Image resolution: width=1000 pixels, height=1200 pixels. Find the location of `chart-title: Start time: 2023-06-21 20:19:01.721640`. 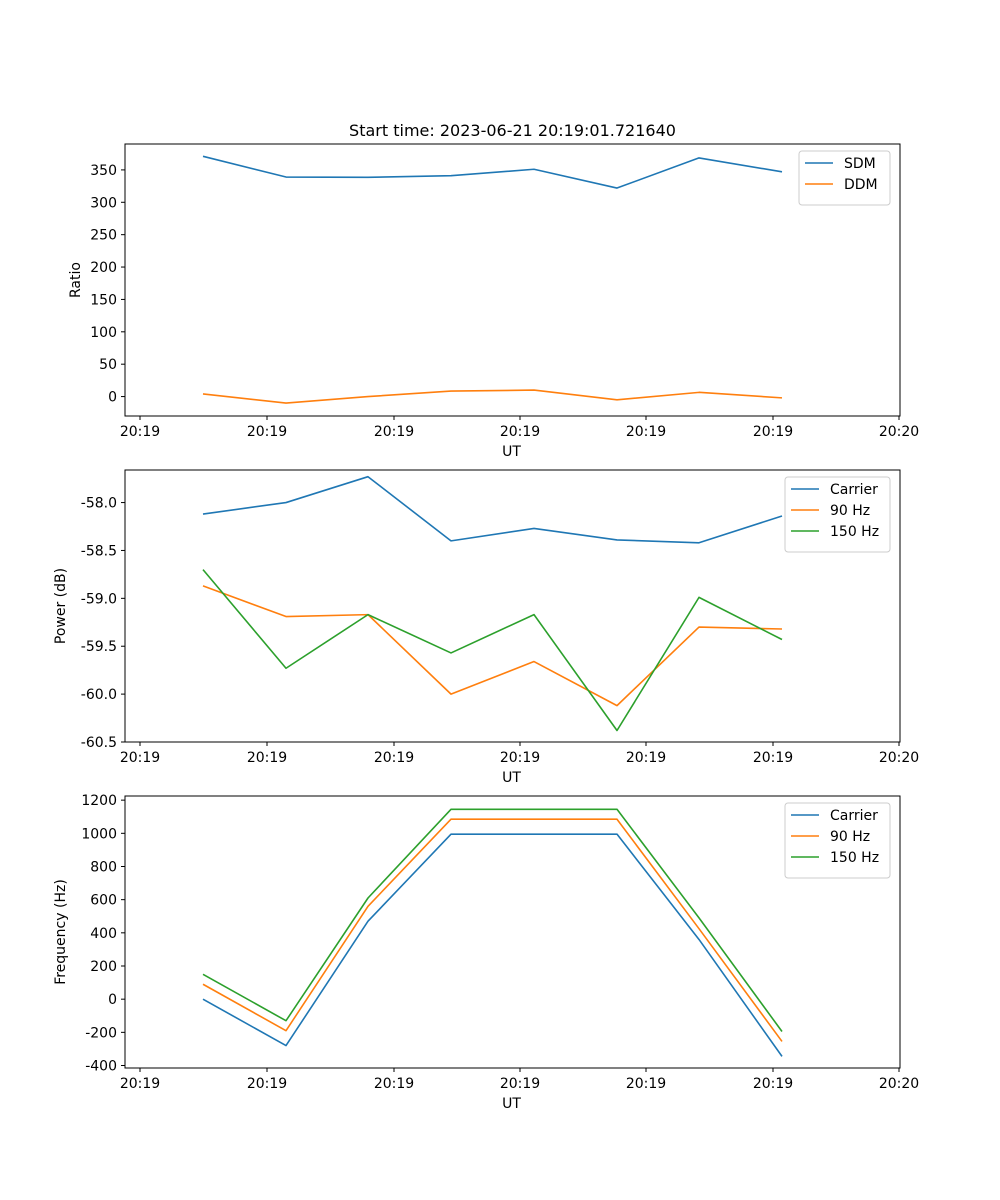

chart-title: Start time: 2023-06-21 20:19:01.721640 is located at coordinates (512, 130).